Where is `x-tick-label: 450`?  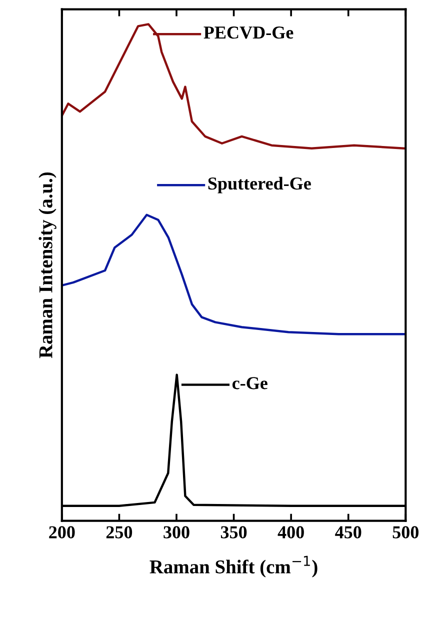 x-tick-label: 450 is located at coordinates (348, 532).